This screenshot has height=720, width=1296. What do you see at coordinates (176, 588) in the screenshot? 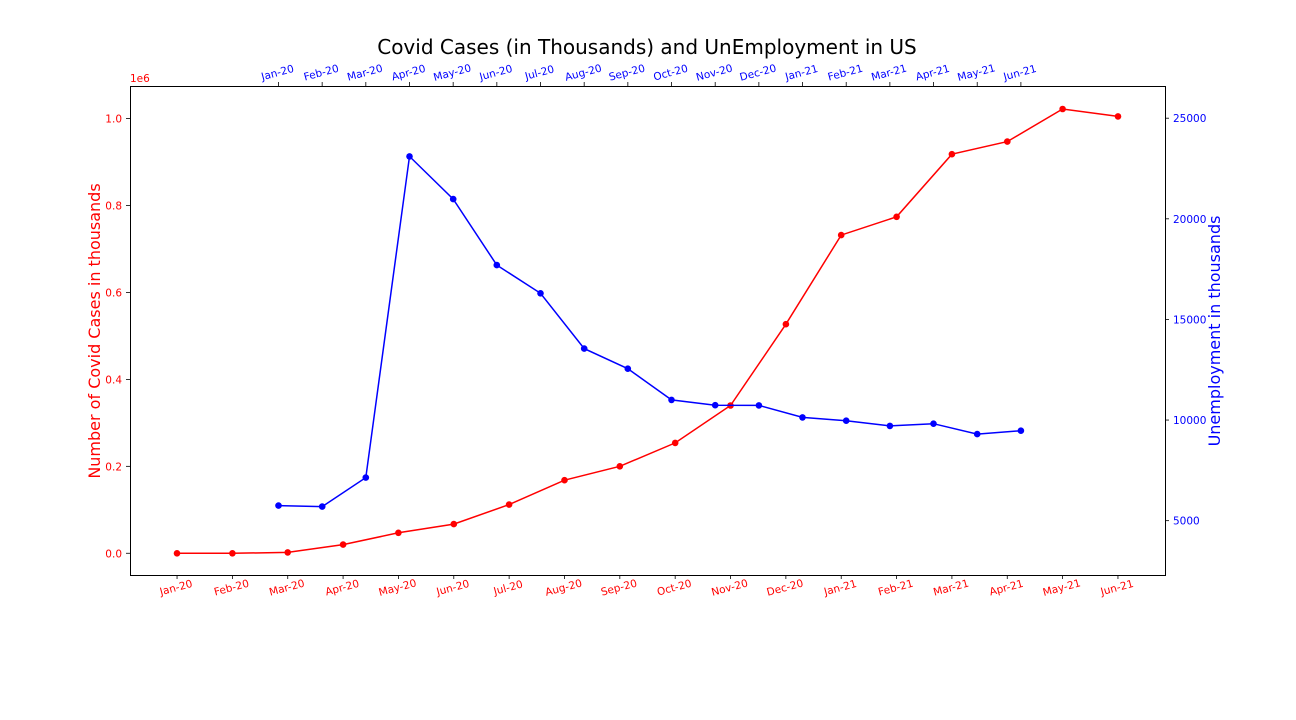
I see `bottom-tick-label-jan-20: Jan-20` at bounding box center [176, 588].